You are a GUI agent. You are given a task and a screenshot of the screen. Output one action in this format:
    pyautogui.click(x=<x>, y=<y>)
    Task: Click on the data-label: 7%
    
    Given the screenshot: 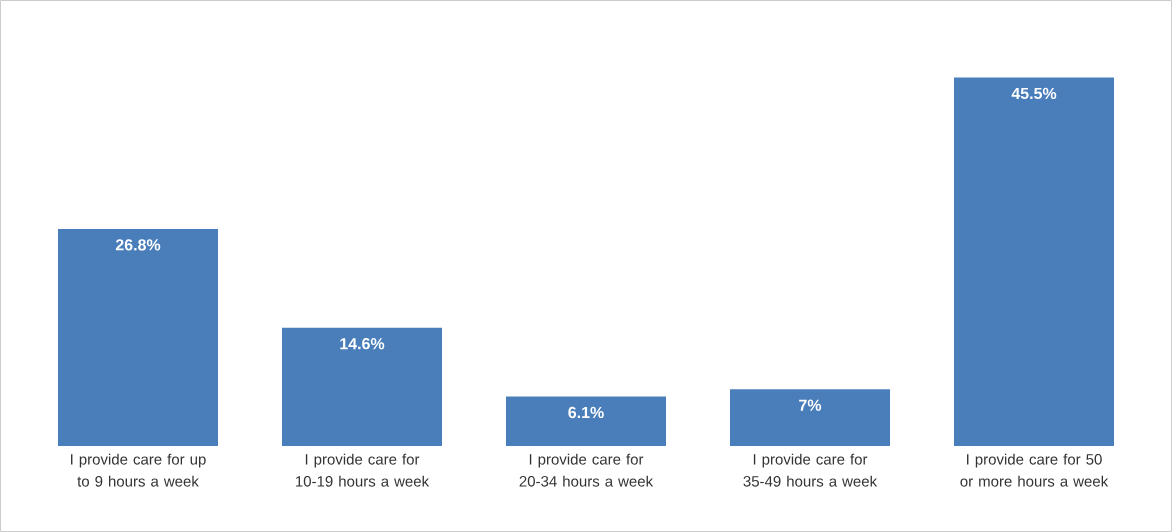 What is the action you would take?
    pyautogui.click(x=810, y=405)
    